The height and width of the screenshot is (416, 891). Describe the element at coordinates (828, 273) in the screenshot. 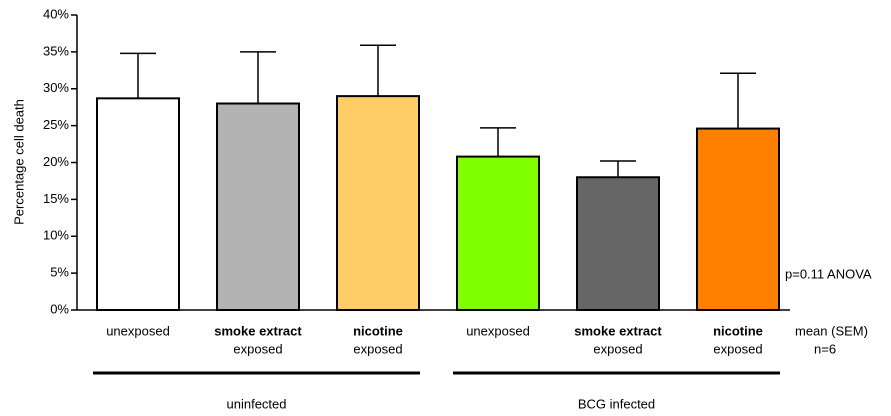

I see `annotation: p=0.11 ANOVA` at that location.